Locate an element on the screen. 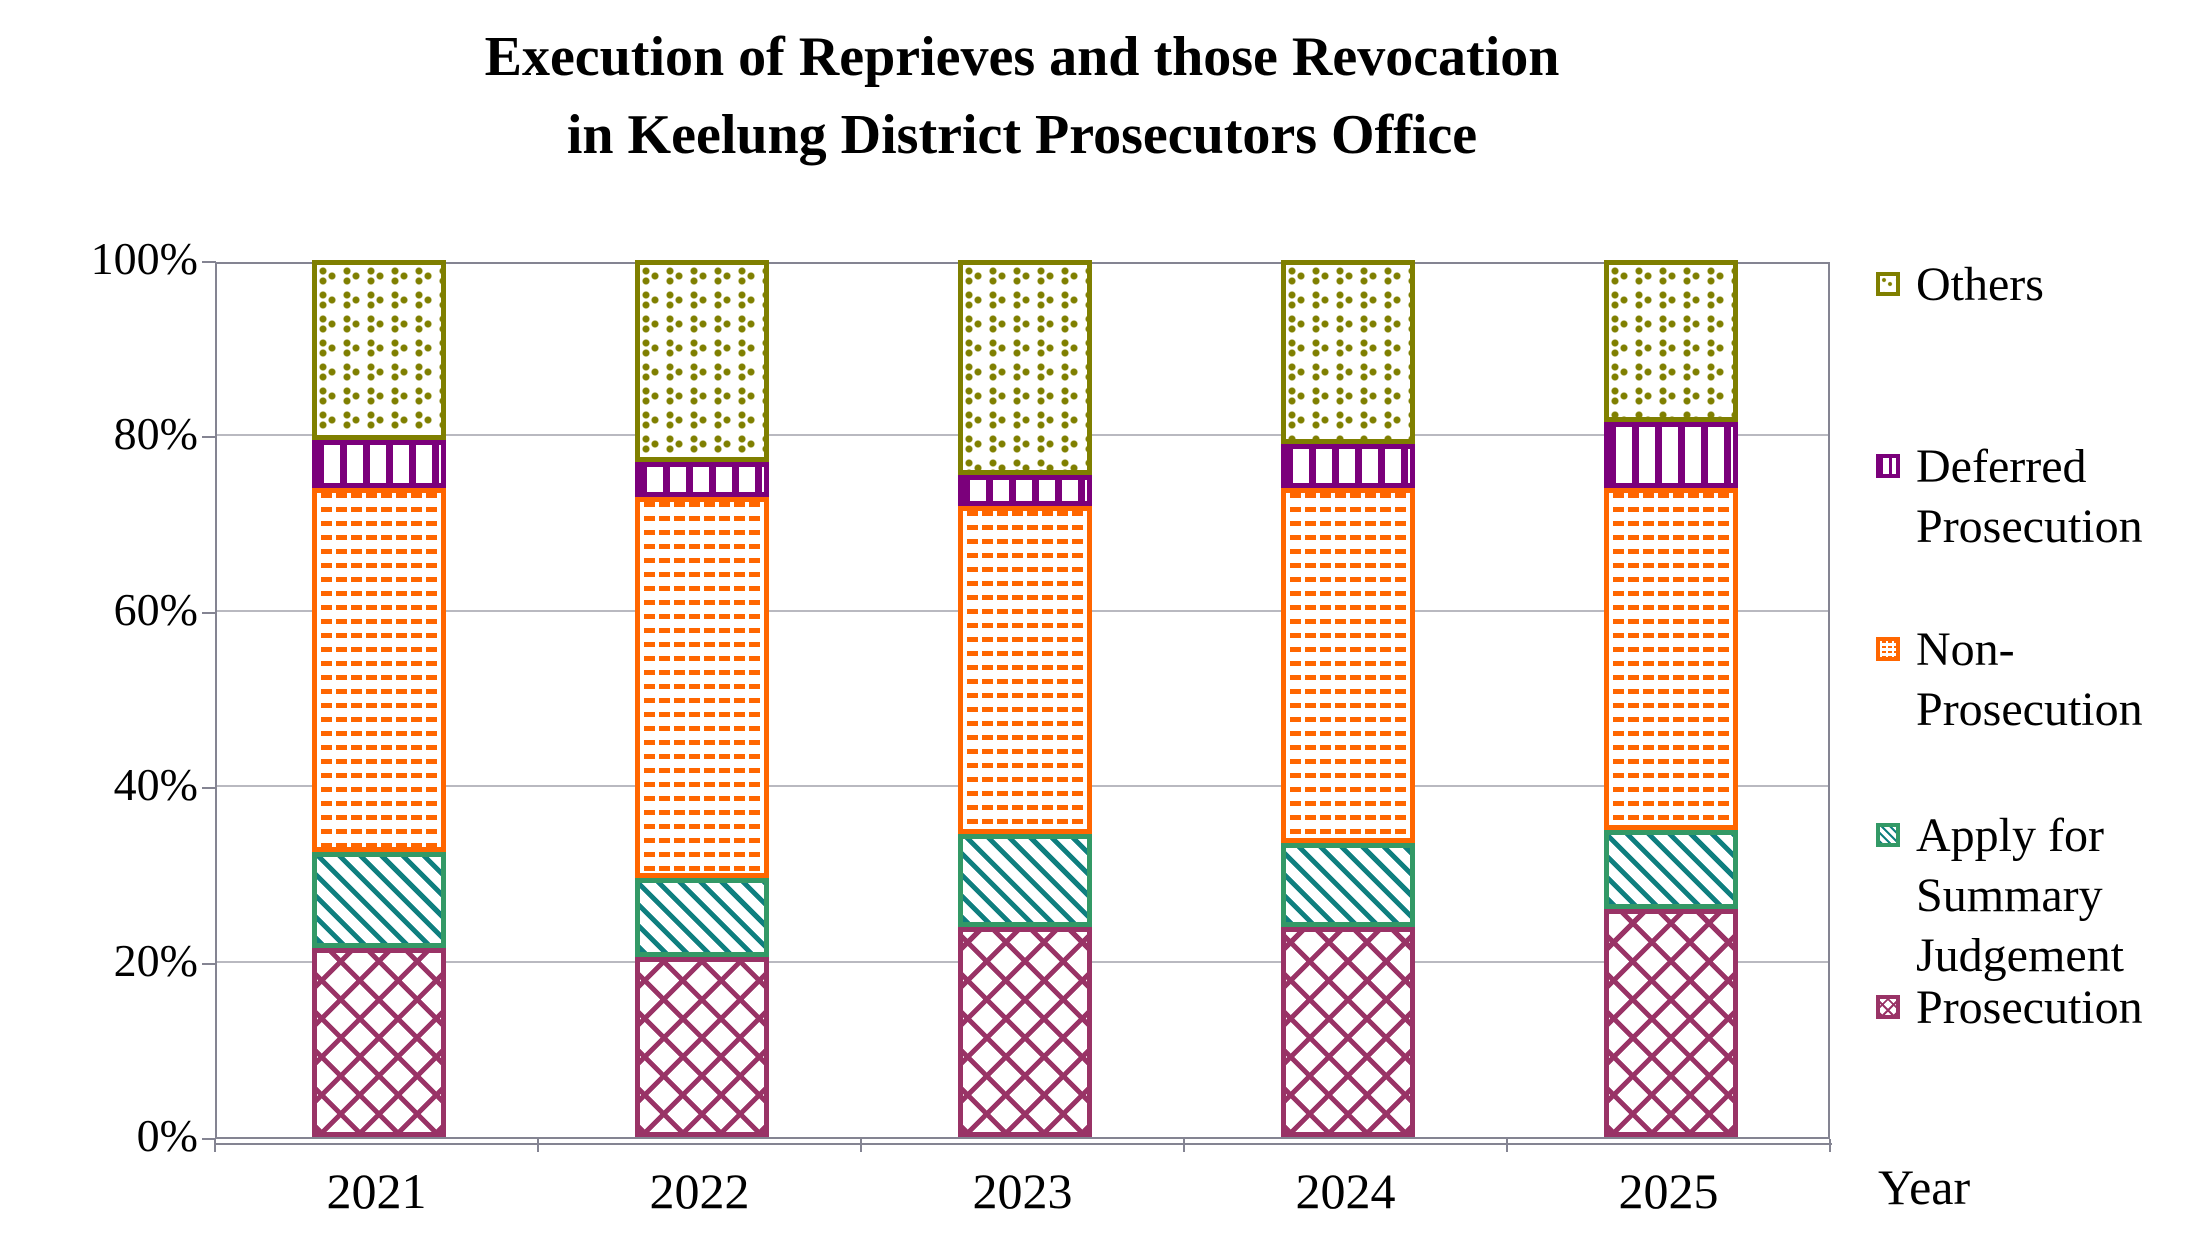 The width and height of the screenshot is (2211, 1256). bar-2024-apply is located at coordinates (1347, 885).